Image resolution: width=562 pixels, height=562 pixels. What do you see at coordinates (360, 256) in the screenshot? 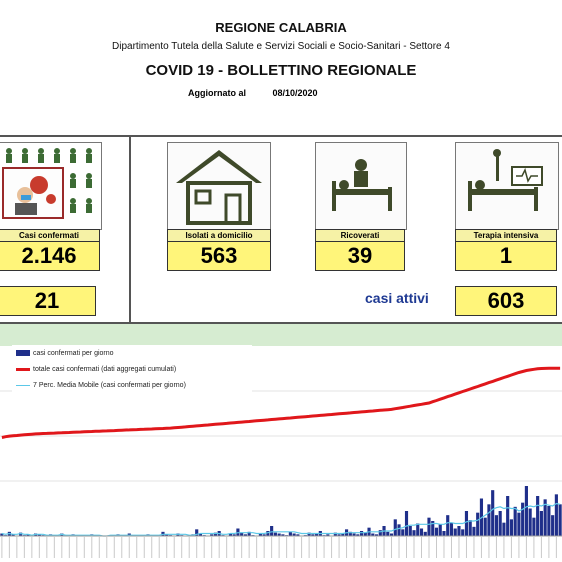
I see `hospitalized-value: 39` at bounding box center [360, 256].